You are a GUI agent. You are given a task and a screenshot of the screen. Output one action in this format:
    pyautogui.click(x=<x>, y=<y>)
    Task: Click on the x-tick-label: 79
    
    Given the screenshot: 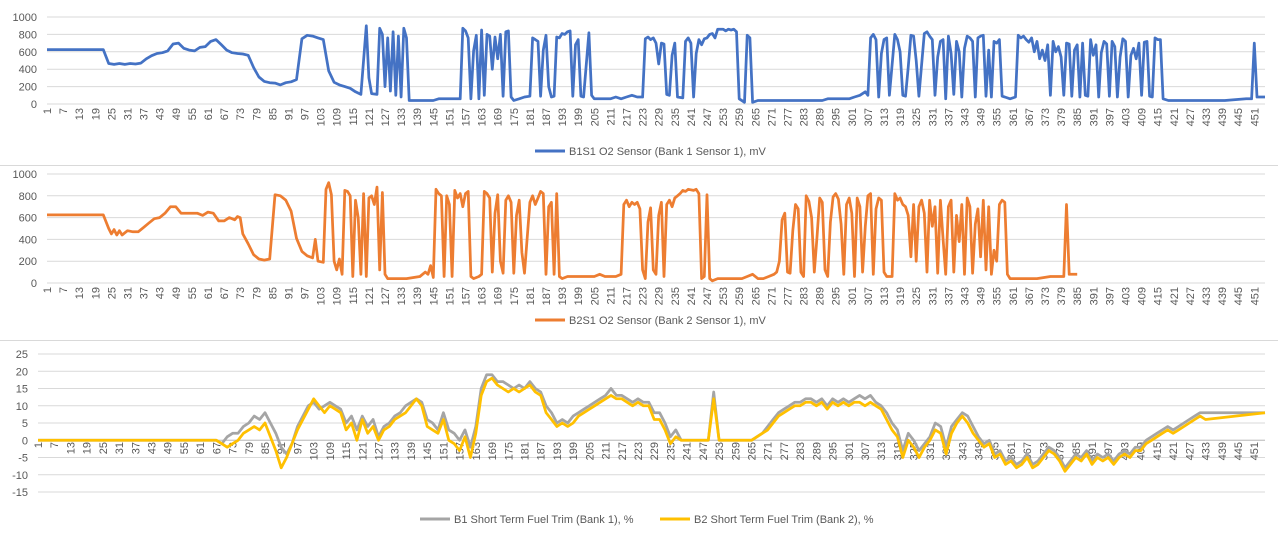 What is the action you would take?
    pyautogui.click(x=250, y=448)
    